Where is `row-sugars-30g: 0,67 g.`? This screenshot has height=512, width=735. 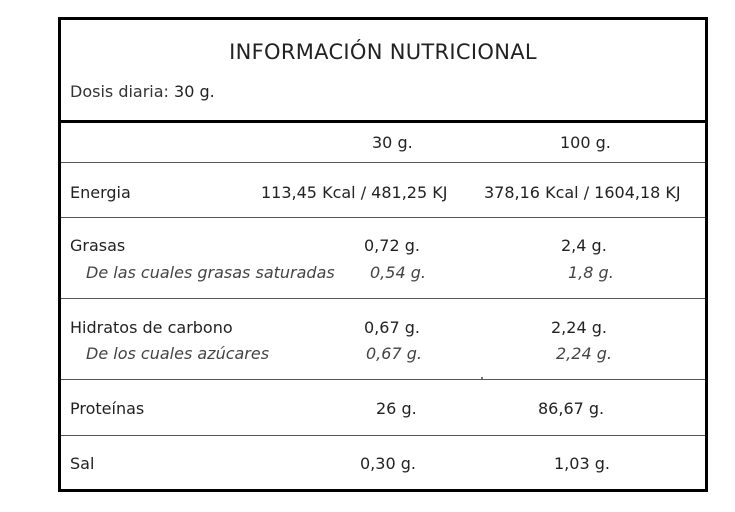 row-sugars-30g: 0,67 g. is located at coordinates (394, 353).